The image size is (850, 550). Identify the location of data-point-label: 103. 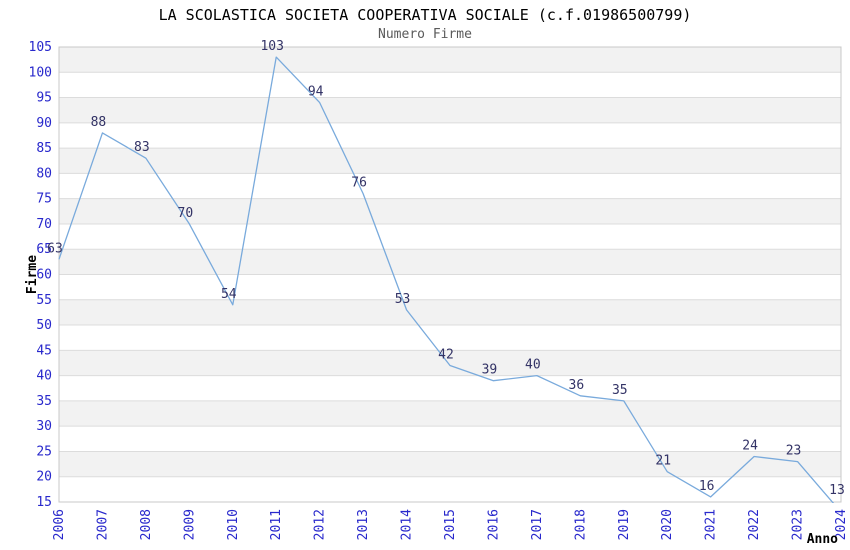
(271, 46).